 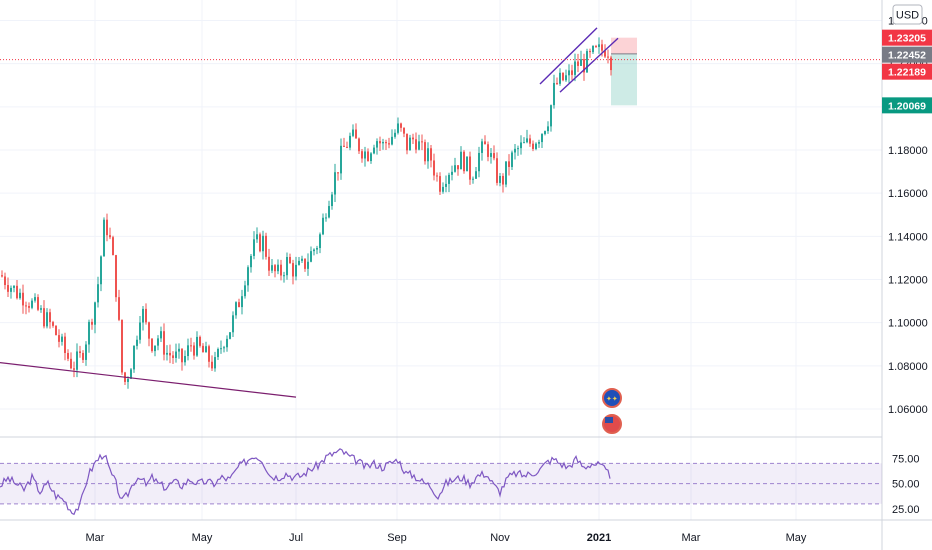 I want to click on eu-flag-icon: ✦✦, so click(x=612, y=398).